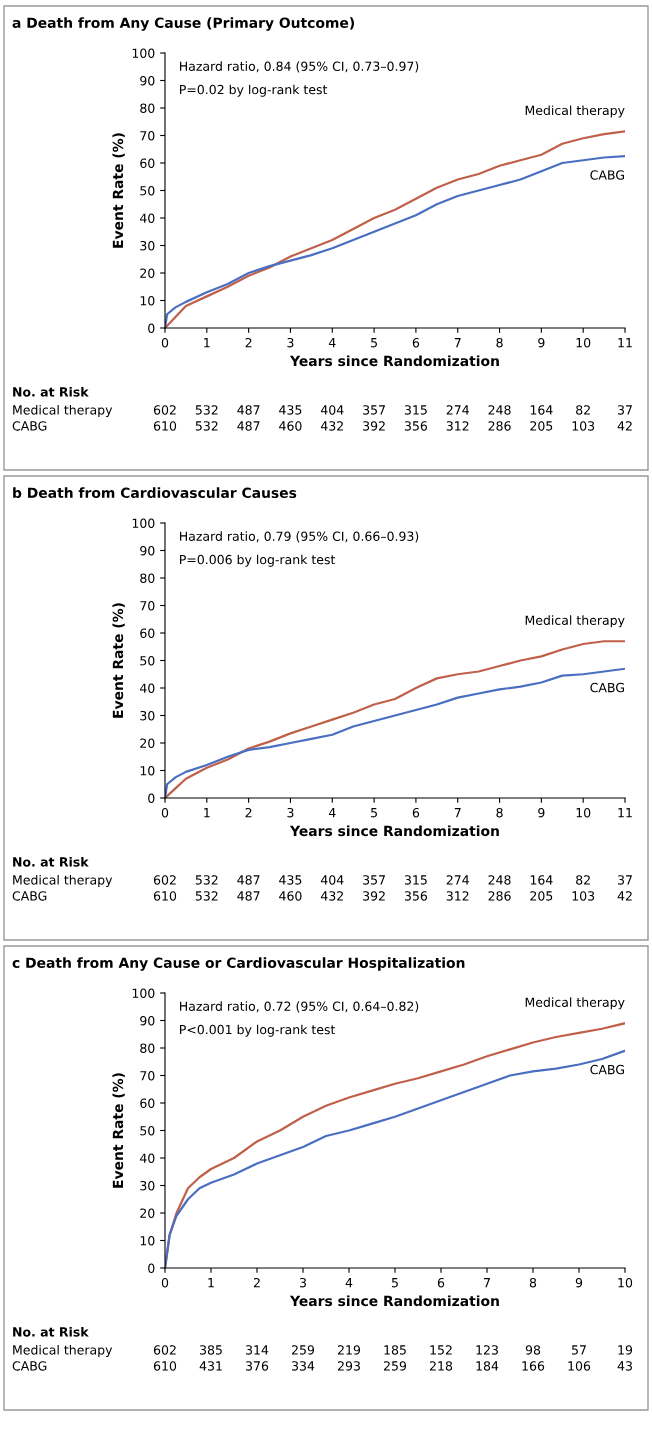 The height and width of the screenshot is (1430, 652). What do you see at coordinates (183, 24) in the screenshot?
I see `chart-title: a Death from Any Cause (Primary Outcome)` at bounding box center [183, 24].